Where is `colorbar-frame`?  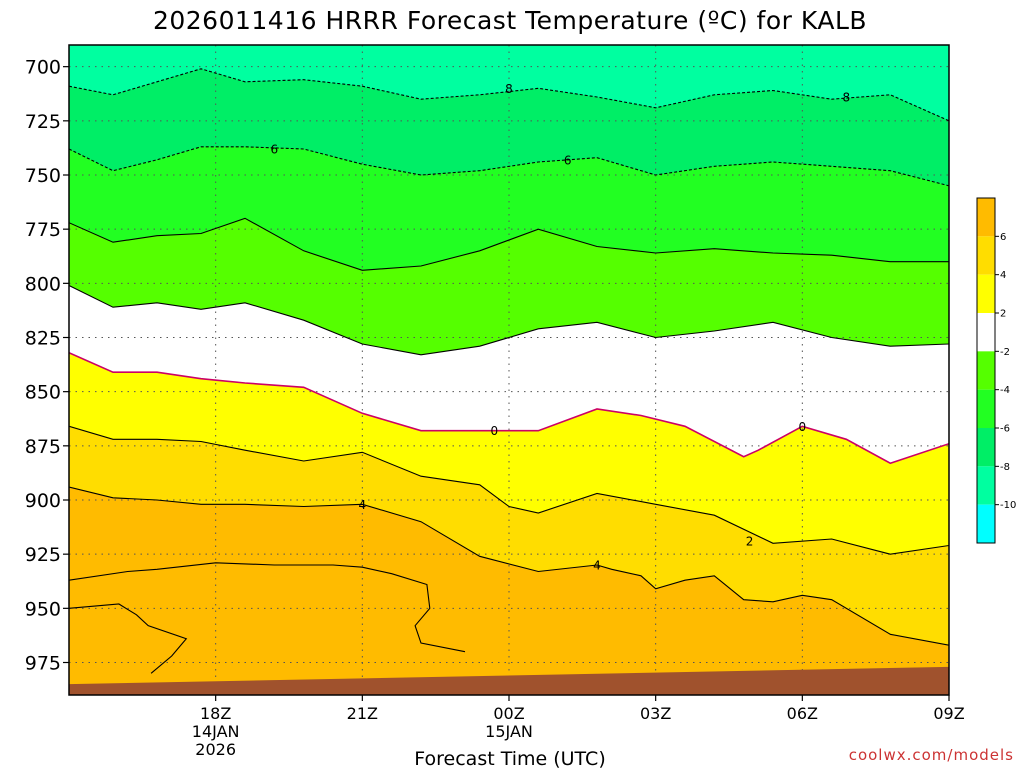 colorbar-frame is located at coordinates (986, 370).